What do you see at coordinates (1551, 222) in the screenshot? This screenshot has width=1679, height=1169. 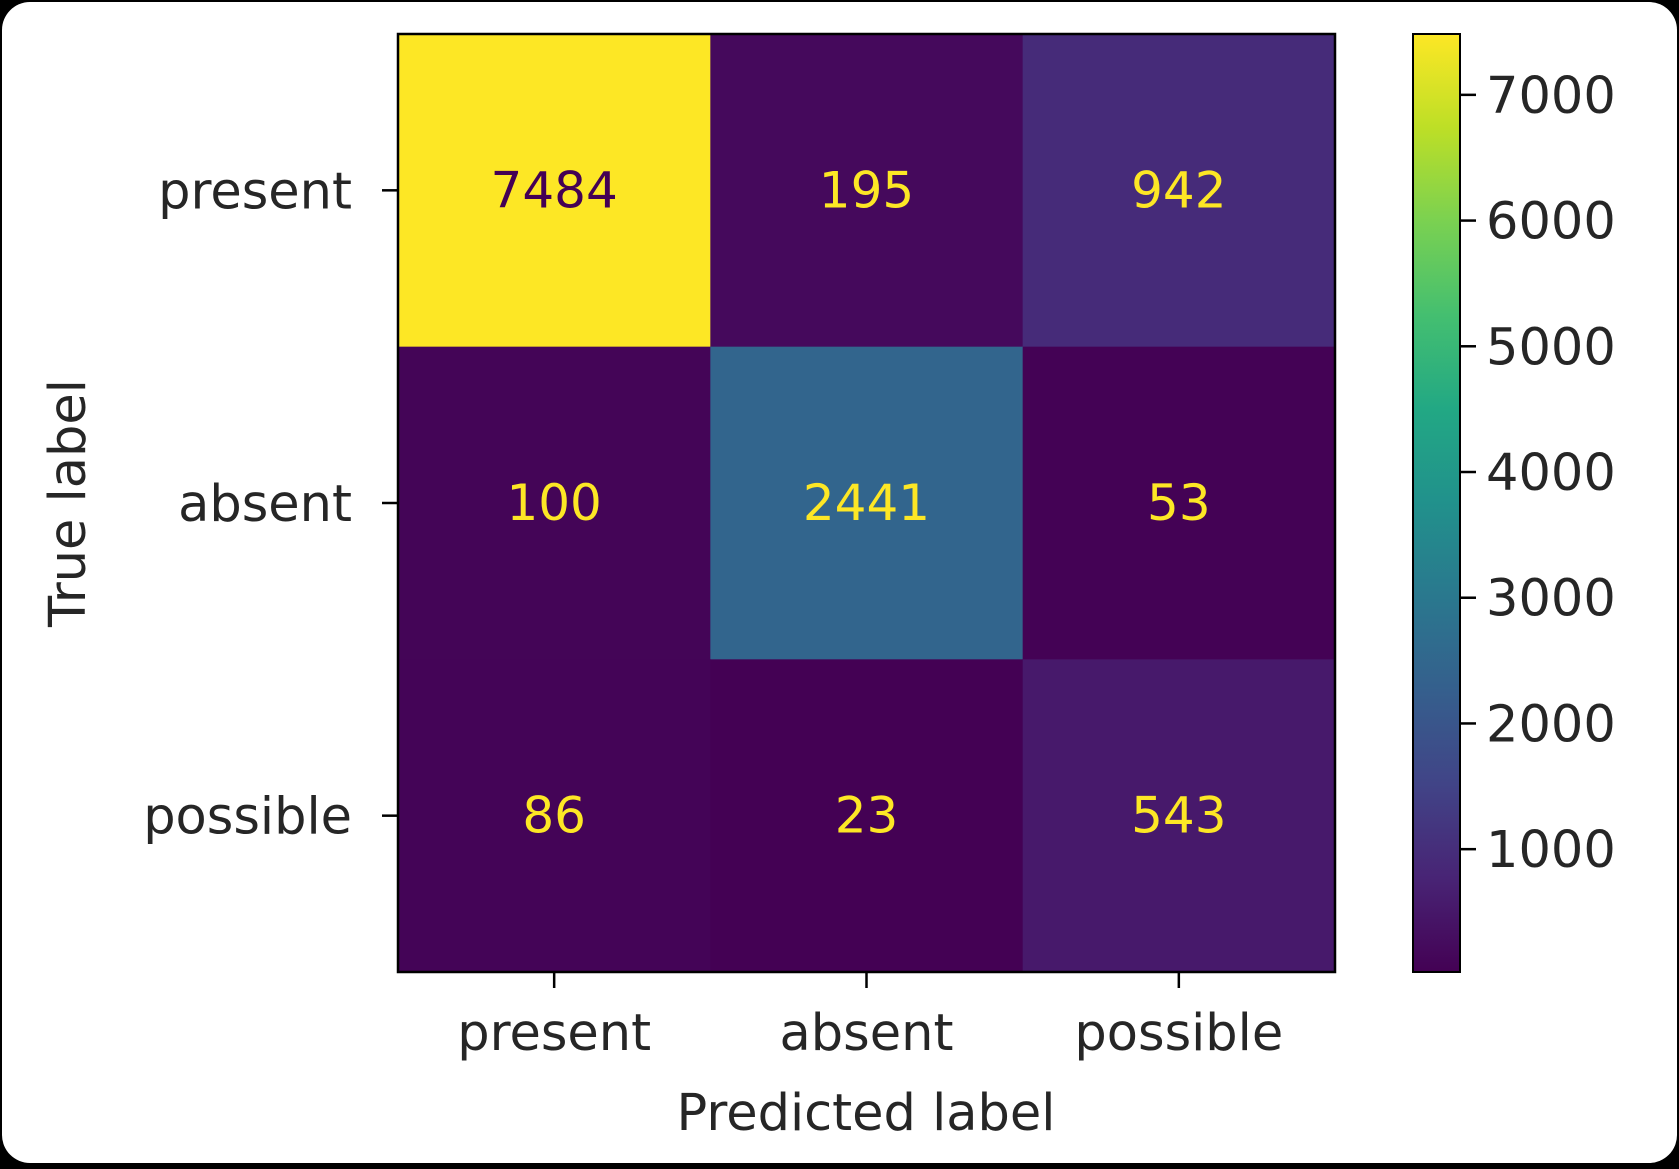 I see `colorbar-tick-label: 6000` at bounding box center [1551, 222].